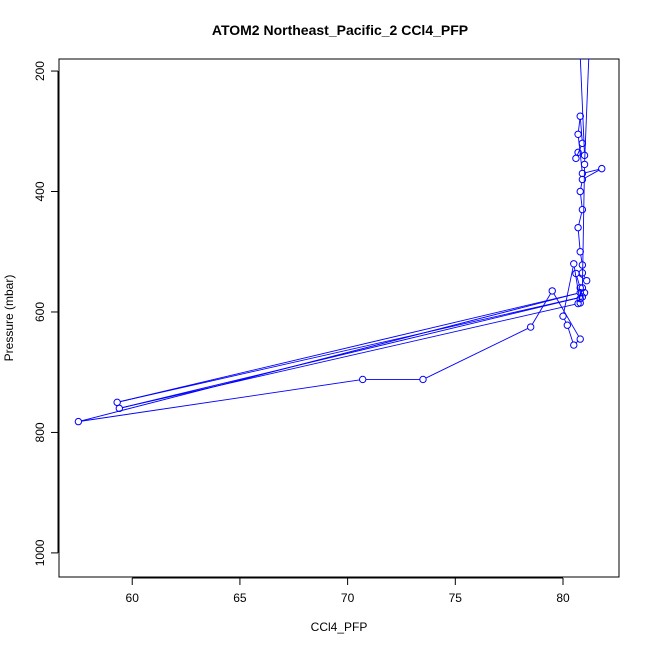 The image size is (650, 650). I want to click on x-tick-label: 60, so click(133, 598).